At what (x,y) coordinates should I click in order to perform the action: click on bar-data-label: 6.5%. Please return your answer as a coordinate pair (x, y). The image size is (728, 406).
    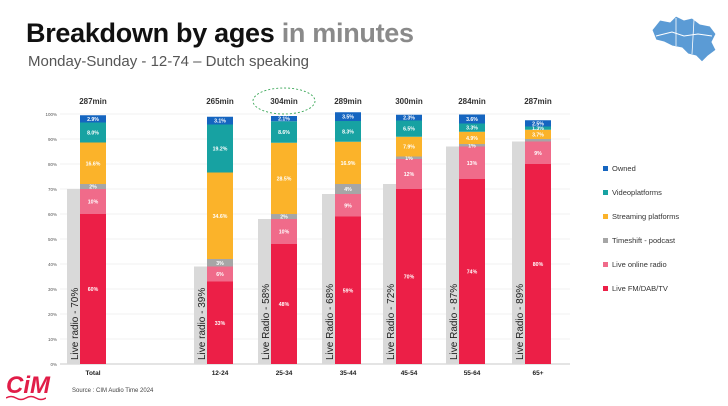
    Looking at the image, I should click on (409, 130).